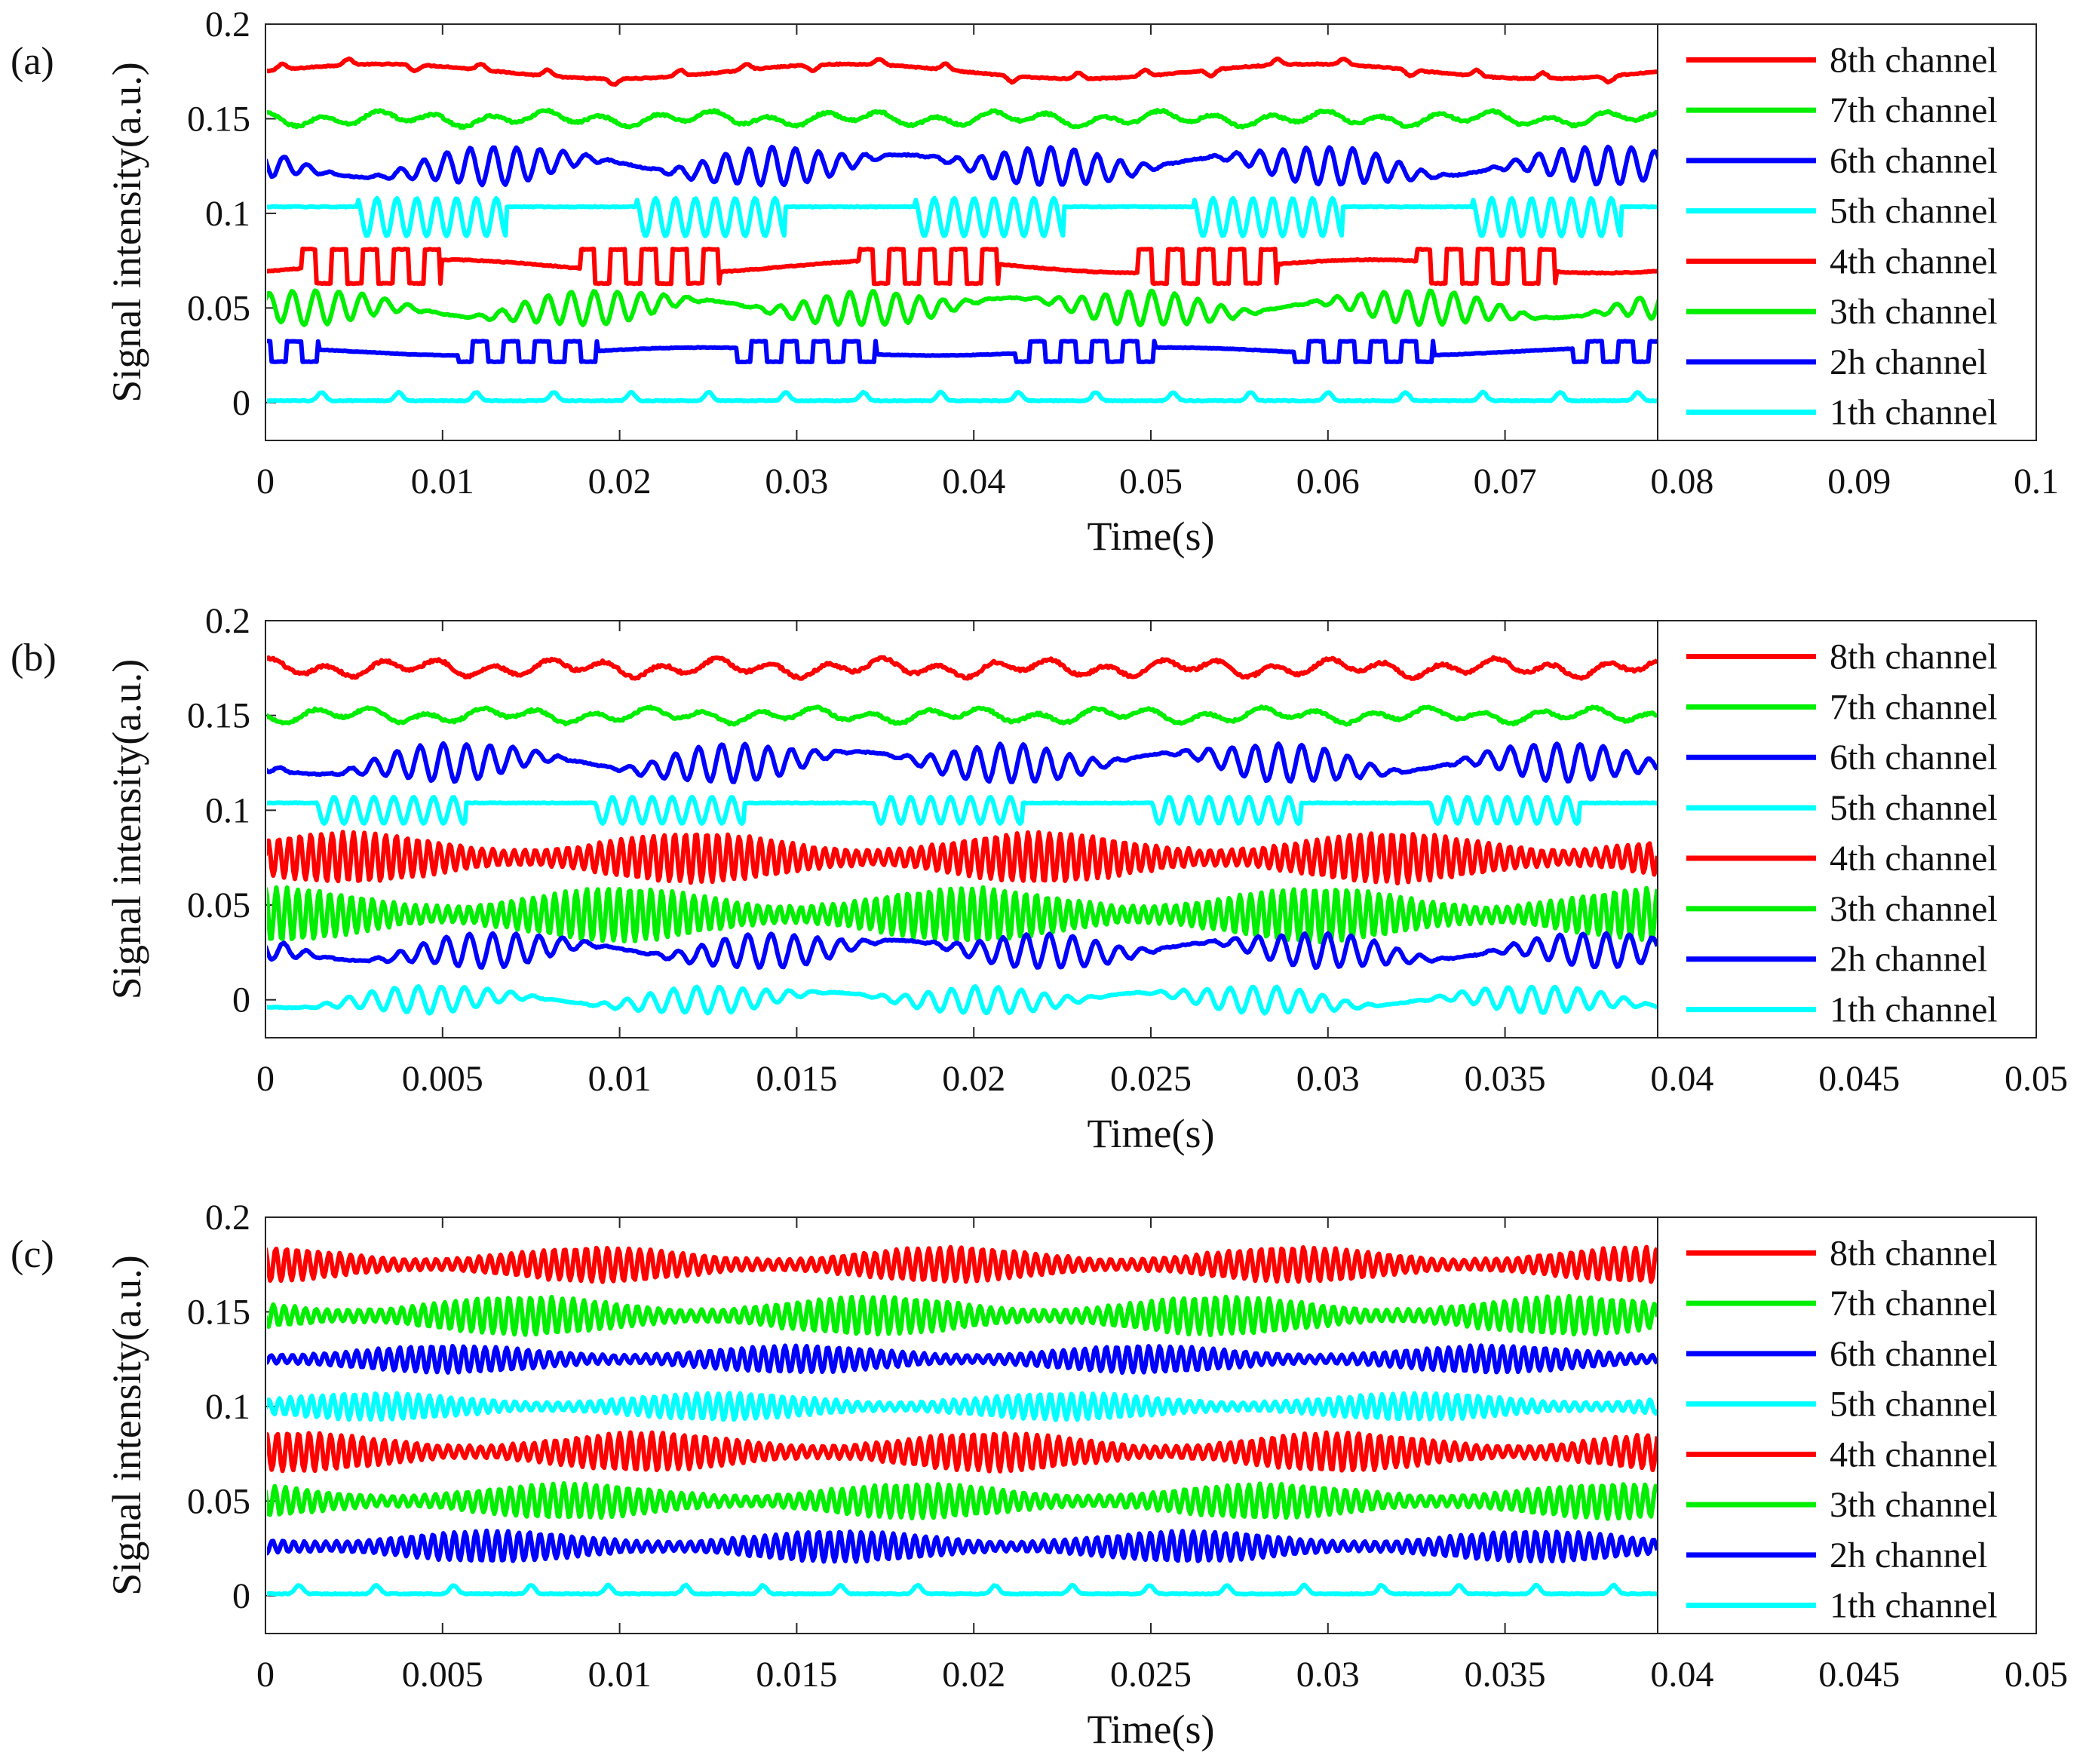 The width and height of the screenshot is (2080, 1764). Describe the element at coordinates (1151, 482) in the screenshot. I see `x-tick-label: 0.05` at that location.